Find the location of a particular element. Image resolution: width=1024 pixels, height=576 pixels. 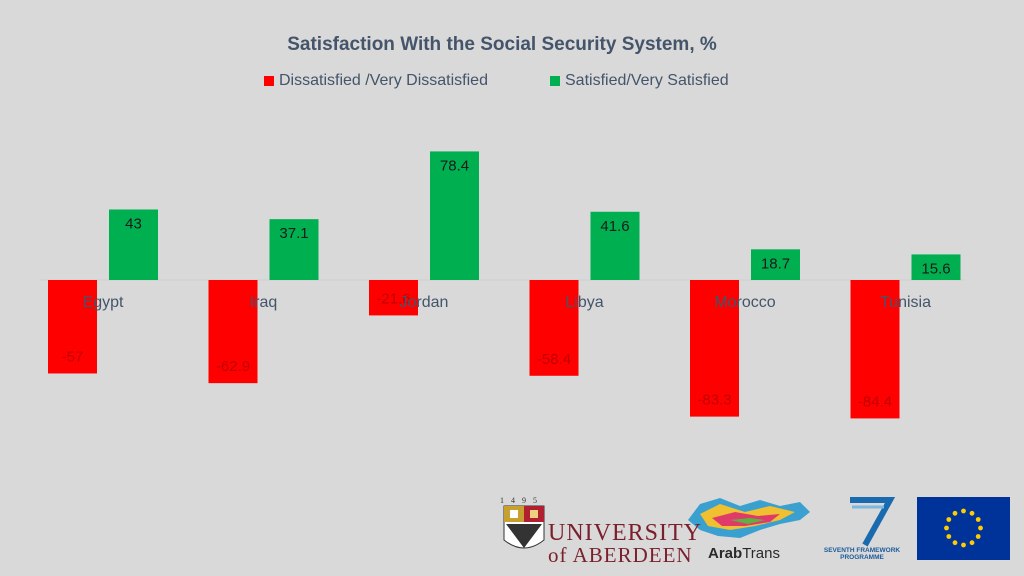

data-label-satisfied-morocco: 18.7 is located at coordinates (775, 263).